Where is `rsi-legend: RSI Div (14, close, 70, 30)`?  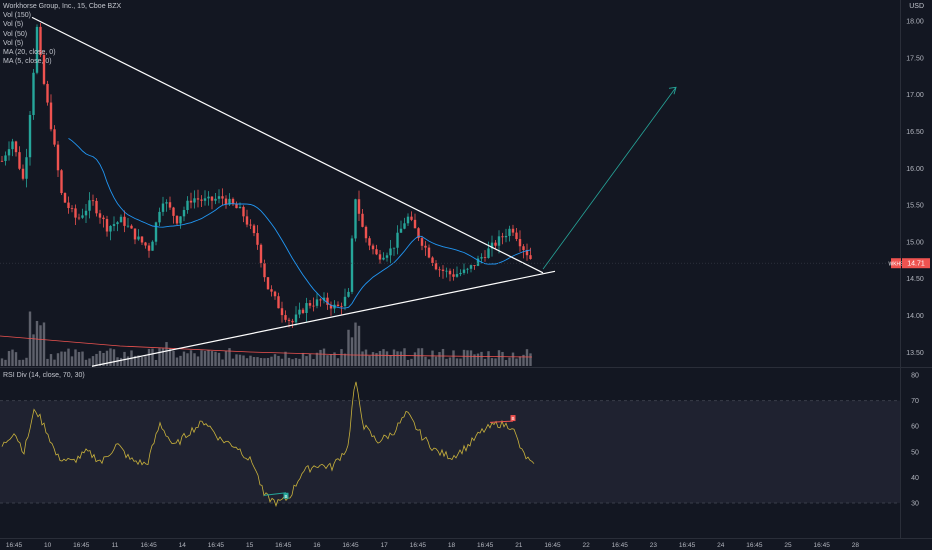
rsi-legend: RSI Div (14, close, 70, 30) is located at coordinates (44, 375).